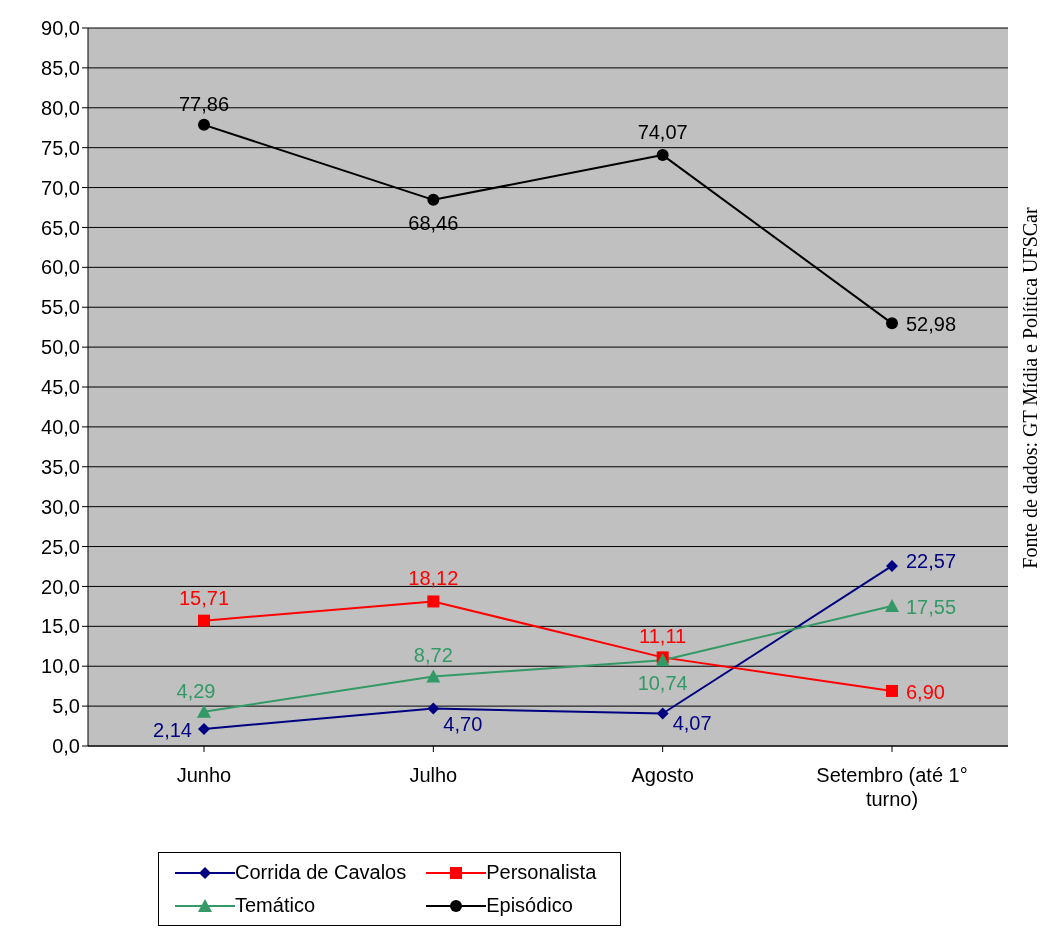 The image size is (1047, 930). Describe the element at coordinates (60, 227) in the screenshot. I see `y-tick-label: 65,0` at that location.